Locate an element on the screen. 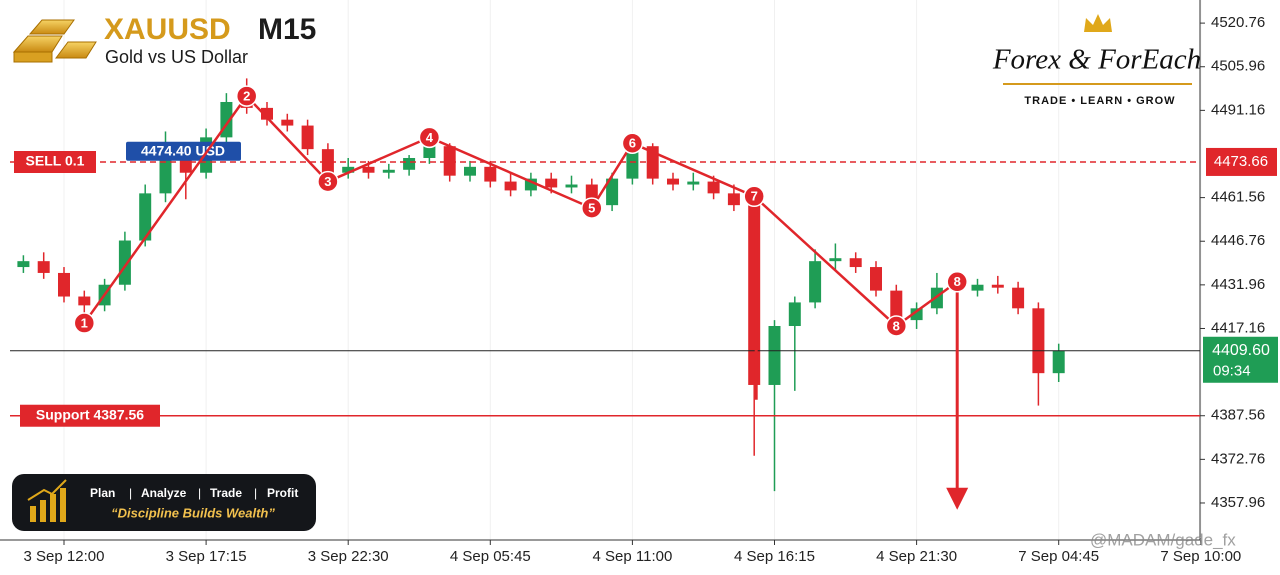  sell-label: SELL 0.1 is located at coordinates (55, 161).